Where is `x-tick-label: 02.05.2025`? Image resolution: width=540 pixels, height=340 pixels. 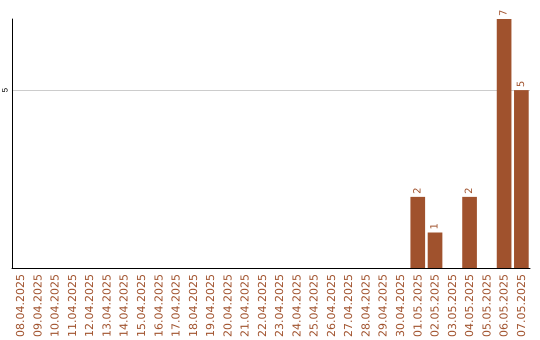 x-tick-label: 02.05.2025 is located at coordinates (435, 306).